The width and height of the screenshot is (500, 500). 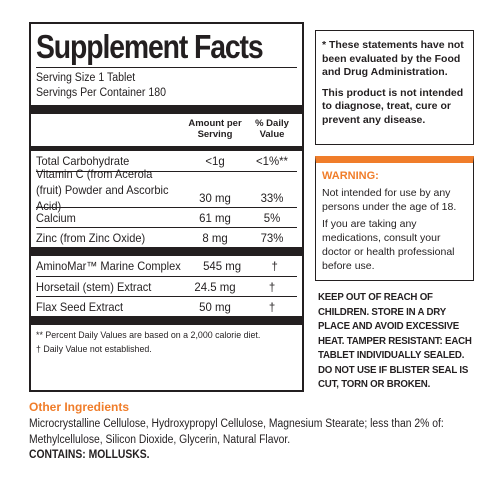 What do you see at coordinates (215, 129) in the screenshot?
I see `col-amount-header: Amount per Serving` at bounding box center [215, 129].